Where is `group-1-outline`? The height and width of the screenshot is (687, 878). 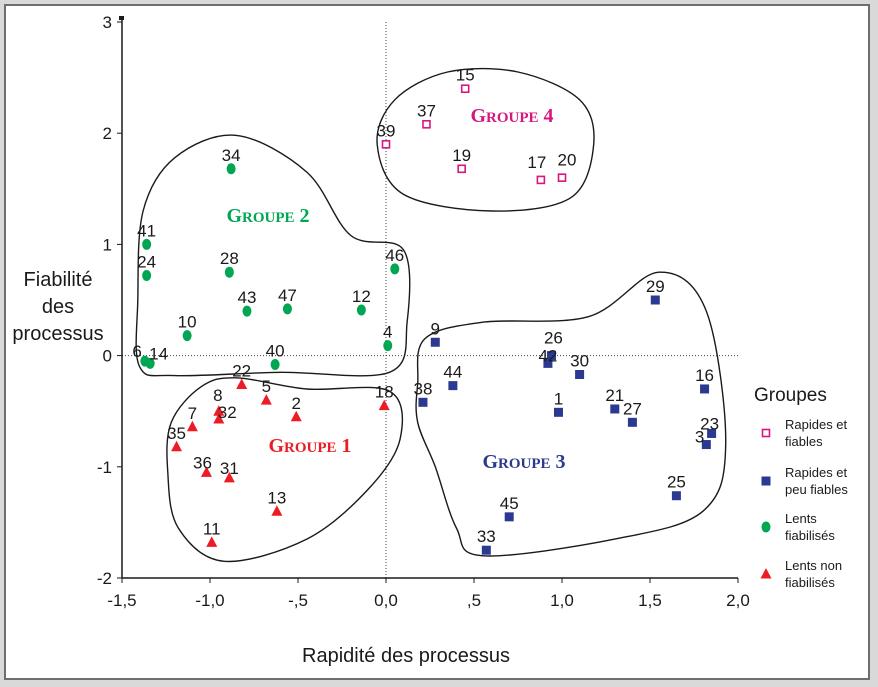 group-1-outline is located at coordinates (285, 470).